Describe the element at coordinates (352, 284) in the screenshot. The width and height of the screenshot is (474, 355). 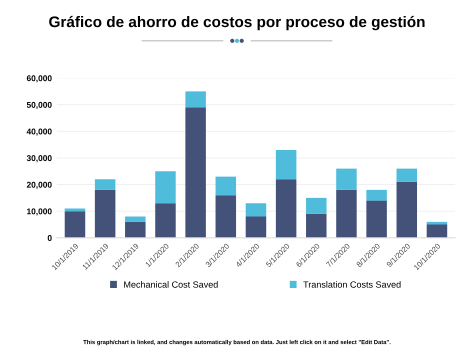
I see `legend-label: Translation Costs Saved` at that location.